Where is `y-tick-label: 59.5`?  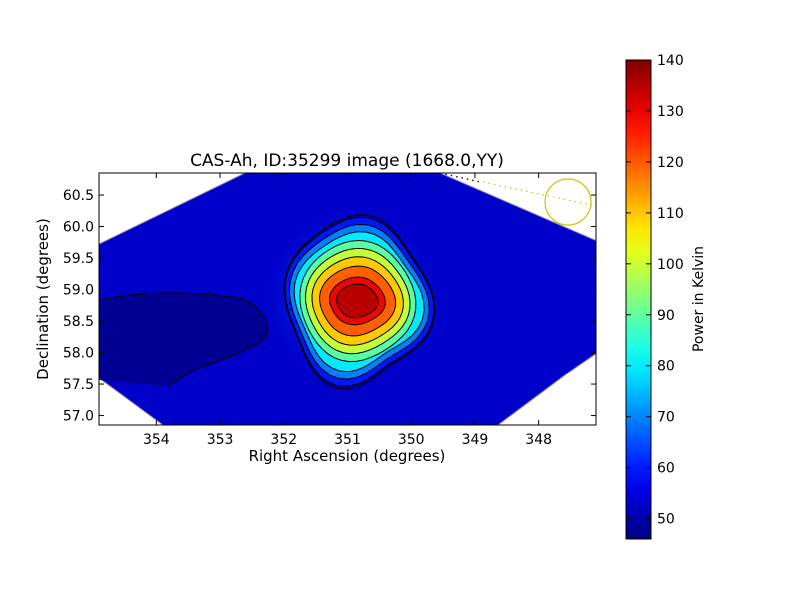
y-tick-label: 59.5 is located at coordinates (78, 259).